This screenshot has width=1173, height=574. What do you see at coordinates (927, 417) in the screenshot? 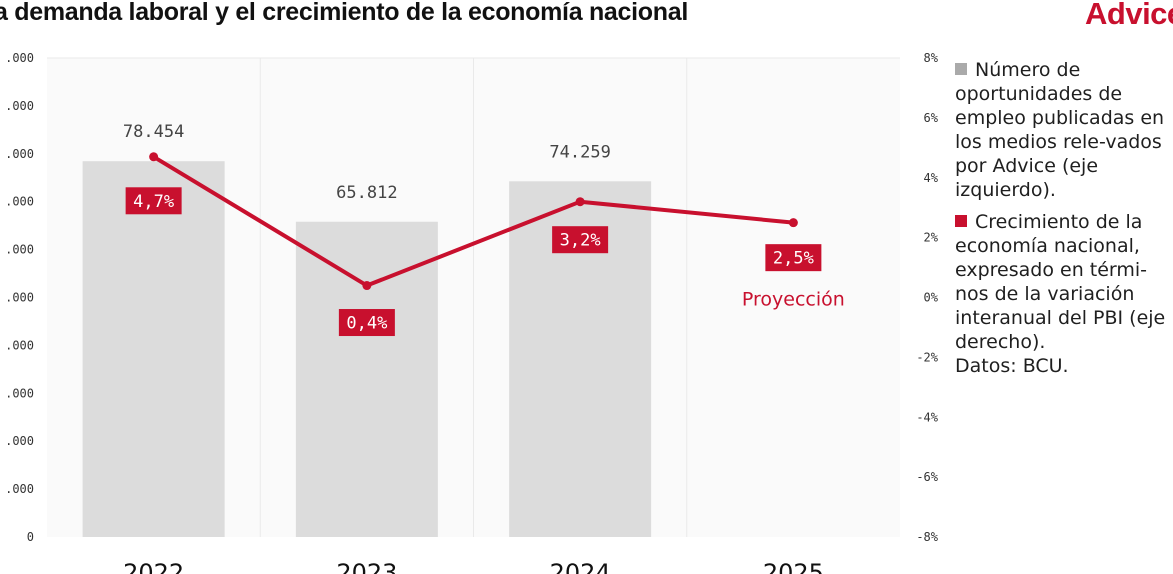
I see `right-axis-tick-label: -4%` at bounding box center [927, 417].